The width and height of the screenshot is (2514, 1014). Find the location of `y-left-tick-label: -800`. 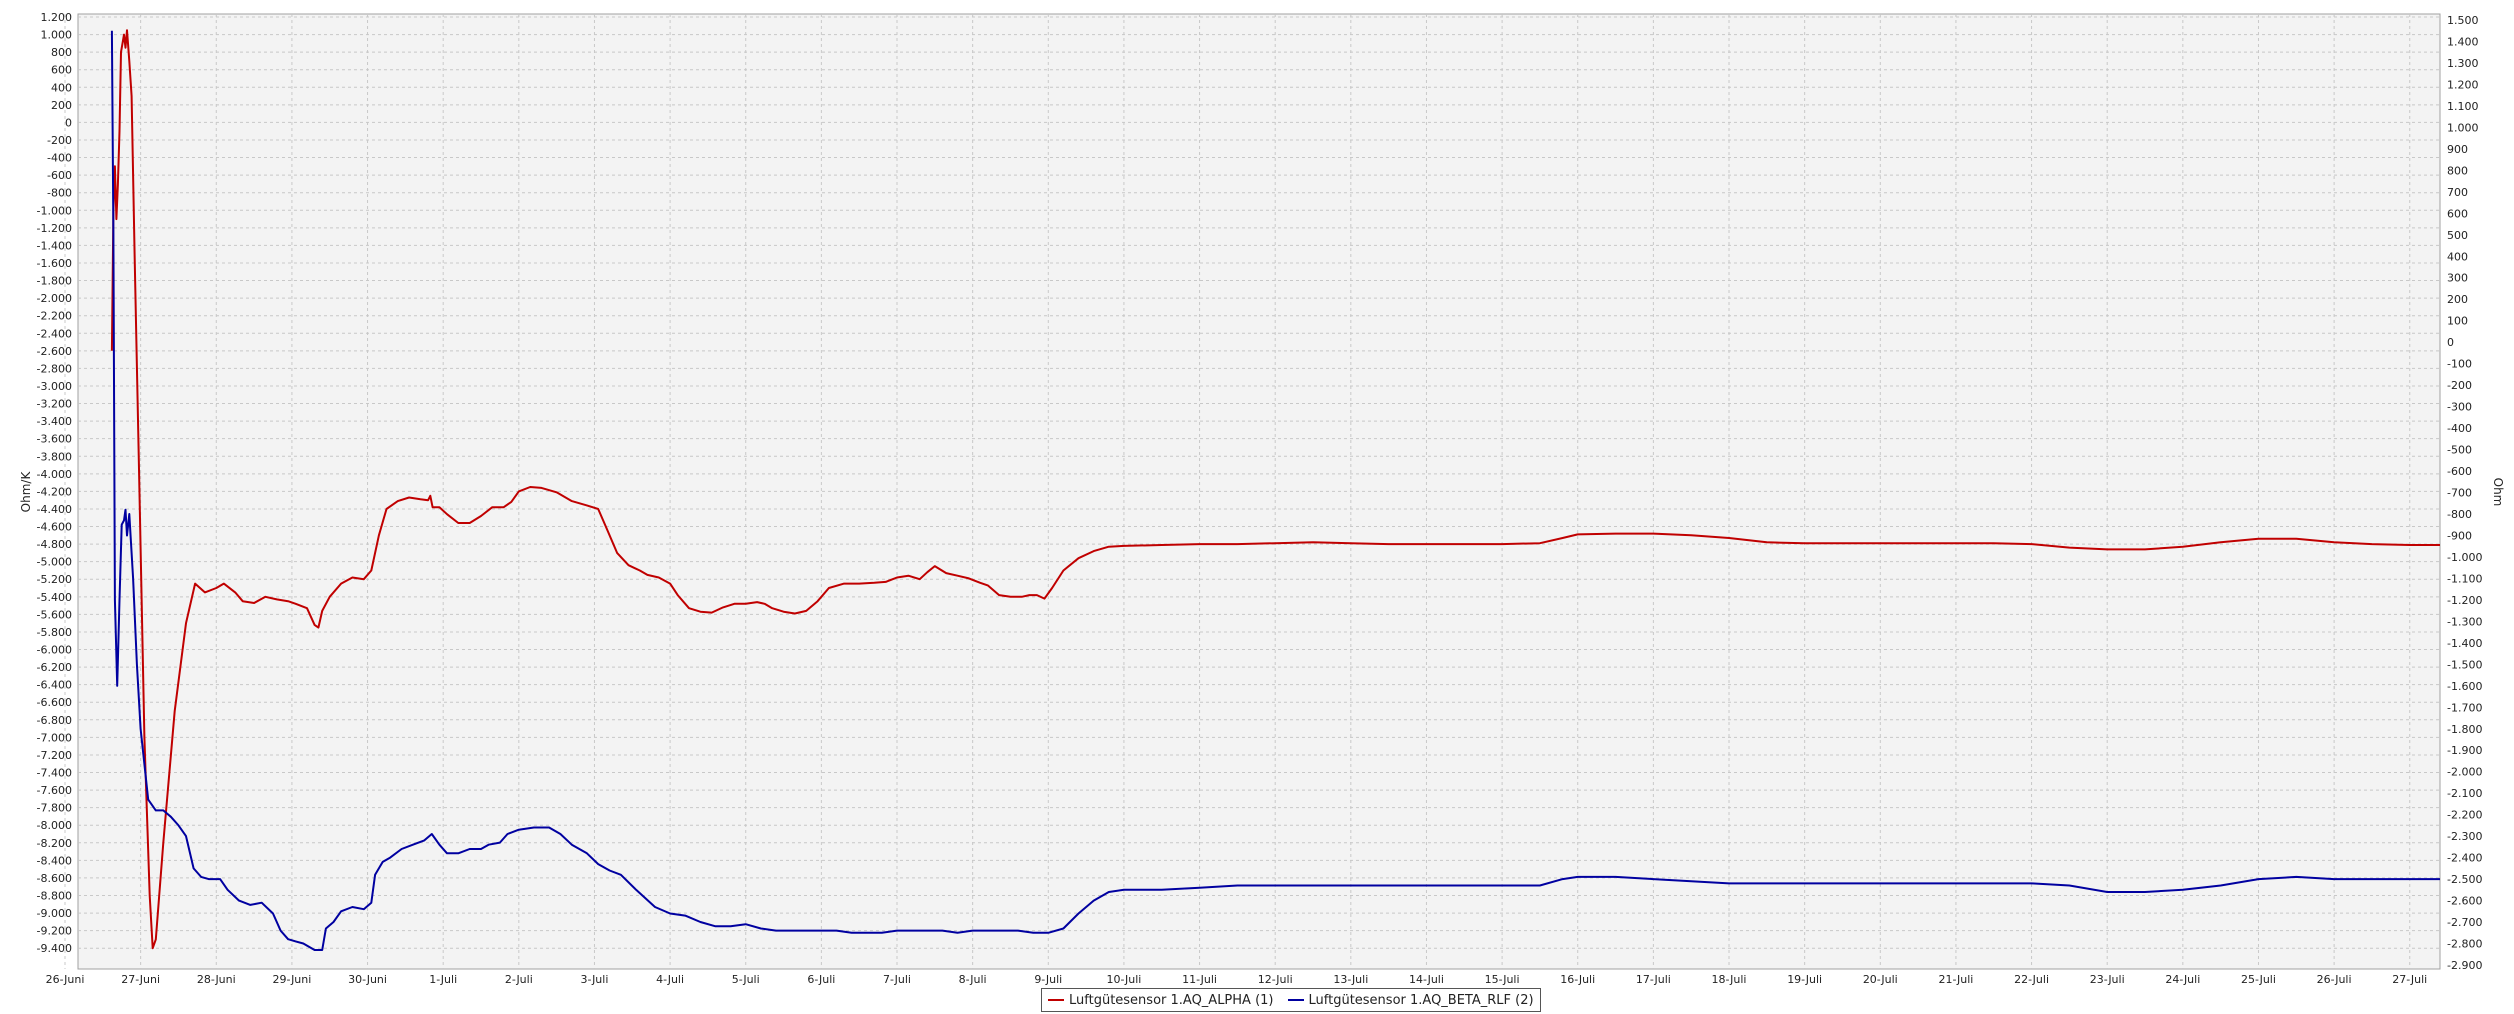

y-left-tick-label: -800 is located at coordinates (59, 193).